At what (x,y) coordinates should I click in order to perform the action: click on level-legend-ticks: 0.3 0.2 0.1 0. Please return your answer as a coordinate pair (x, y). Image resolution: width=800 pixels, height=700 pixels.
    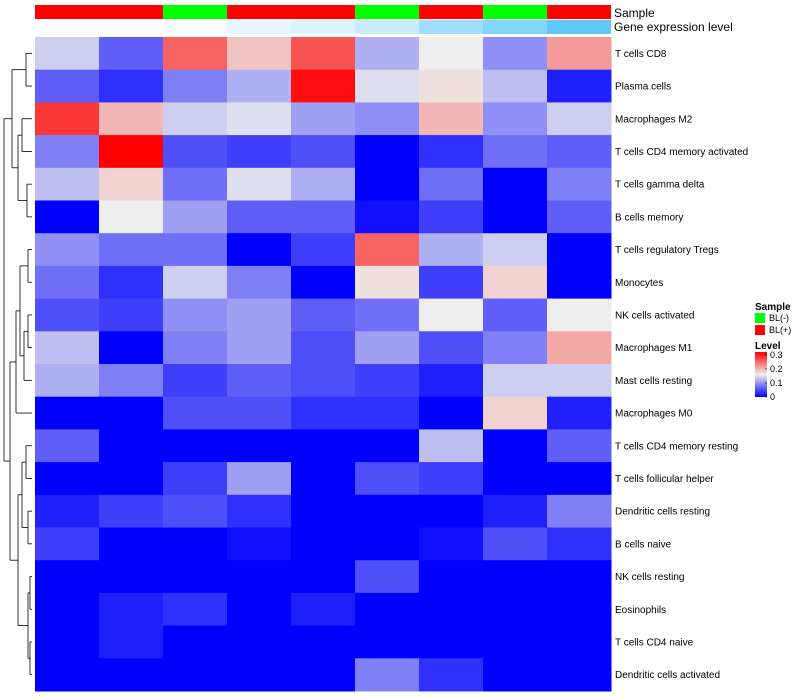
    Looking at the image, I should click on (774, 376).